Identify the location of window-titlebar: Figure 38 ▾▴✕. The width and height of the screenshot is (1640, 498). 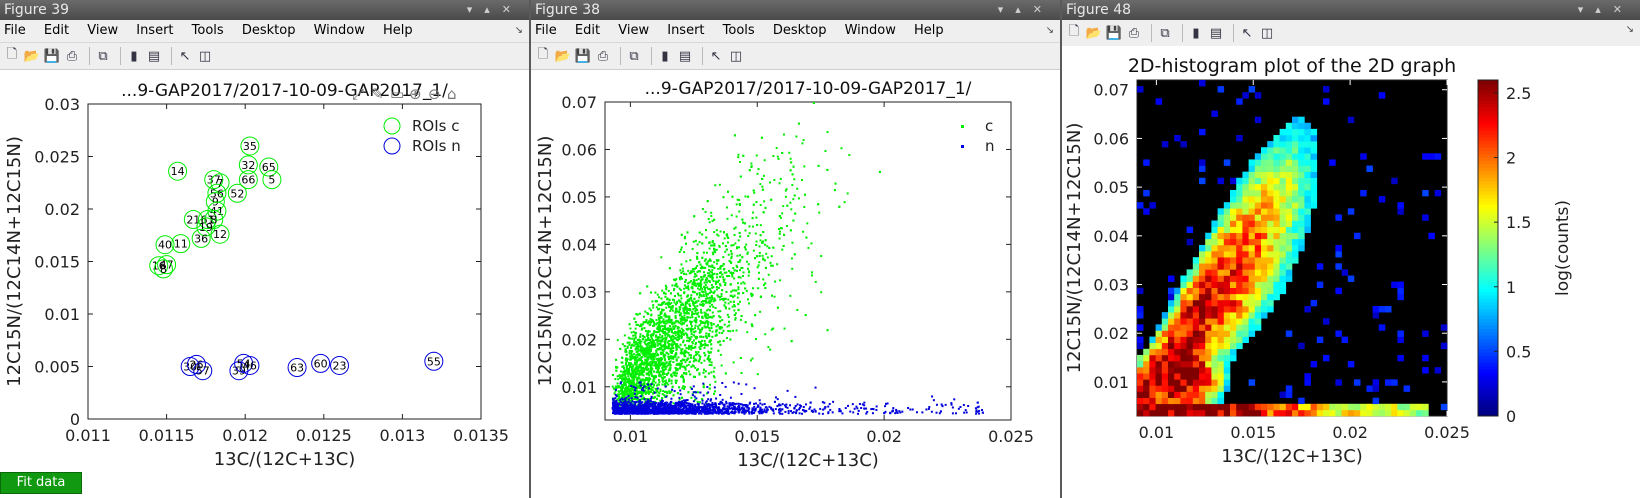
(795, 10).